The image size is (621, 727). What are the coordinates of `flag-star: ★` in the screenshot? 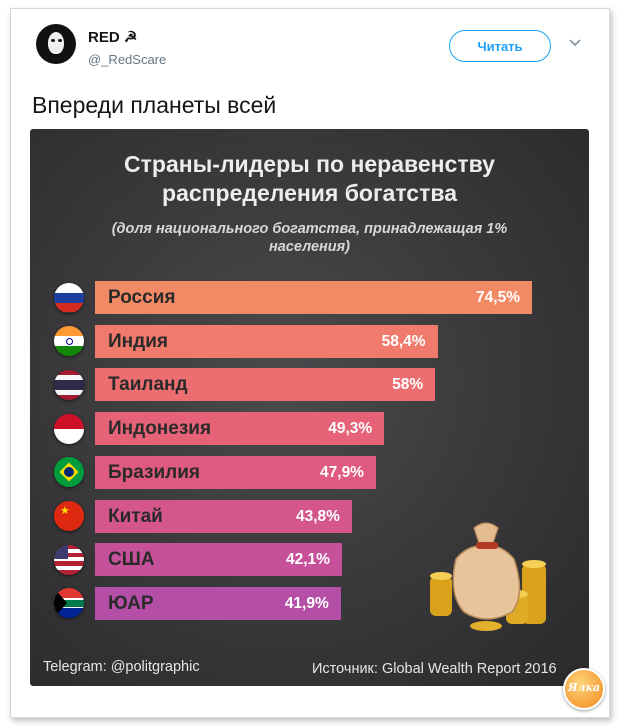 It's located at (65, 510).